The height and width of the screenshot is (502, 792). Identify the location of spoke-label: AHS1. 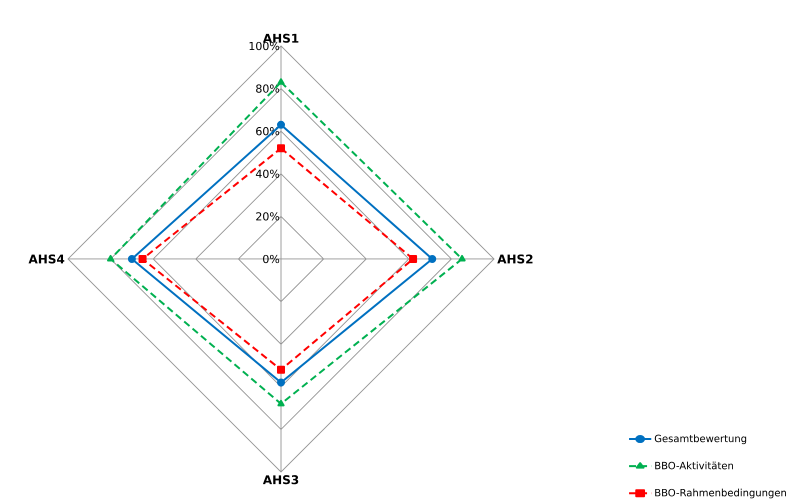
(280, 38).